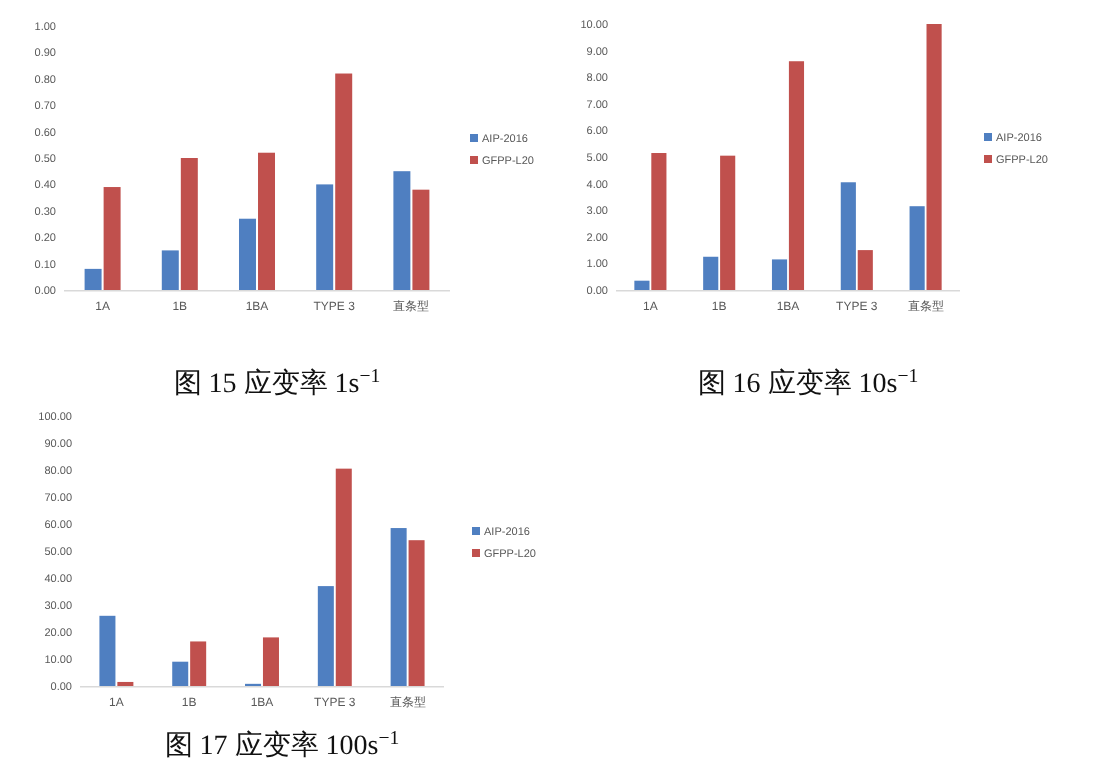  I want to click on text: 图 16 应变率 10s$^{−1}$, so click(808, 382).